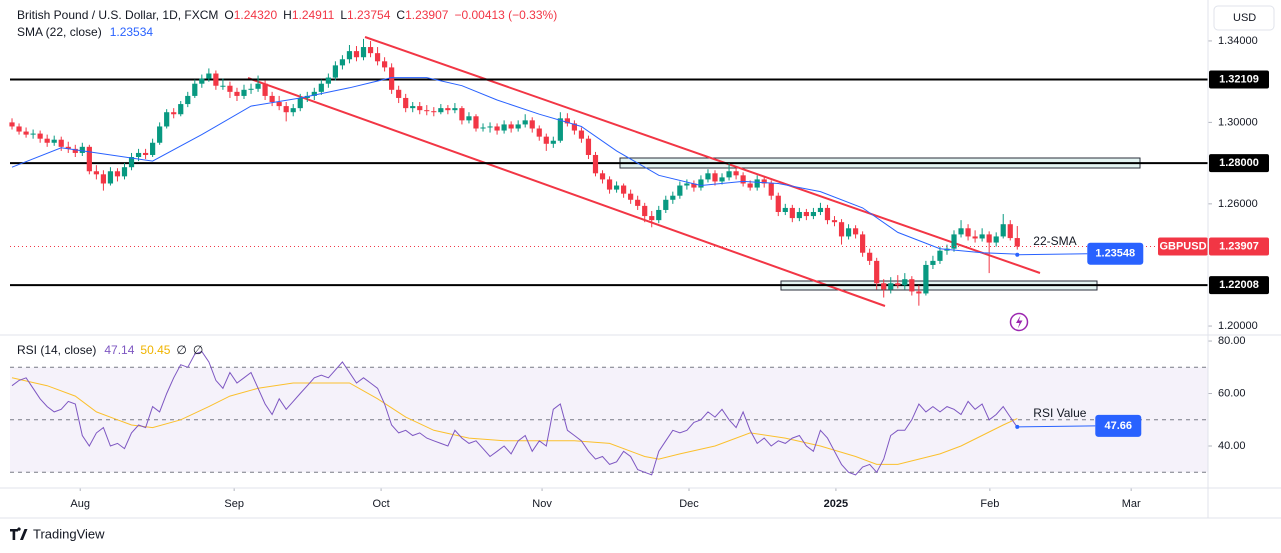 The image size is (1281, 553). I want to click on price-tag: 1.23907, so click(1239, 246).